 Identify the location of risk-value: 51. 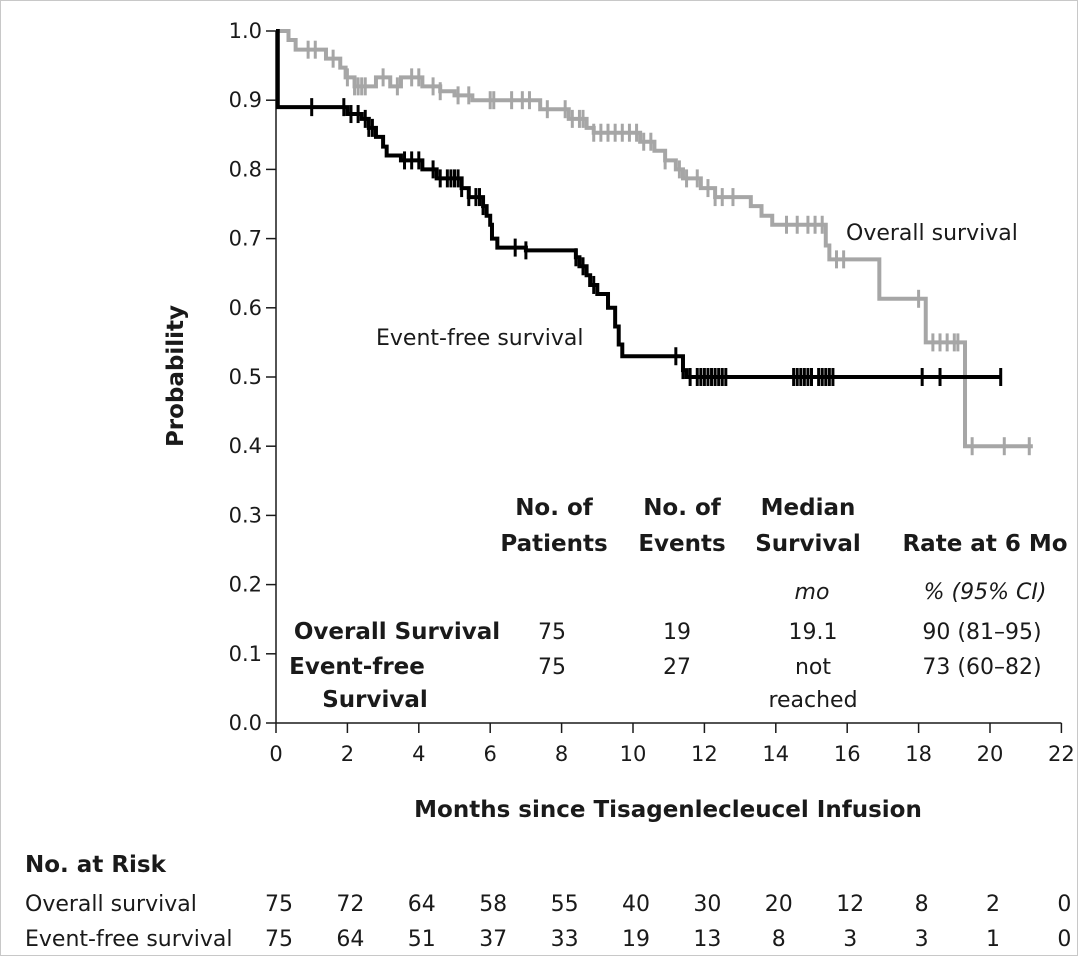
(422, 939).